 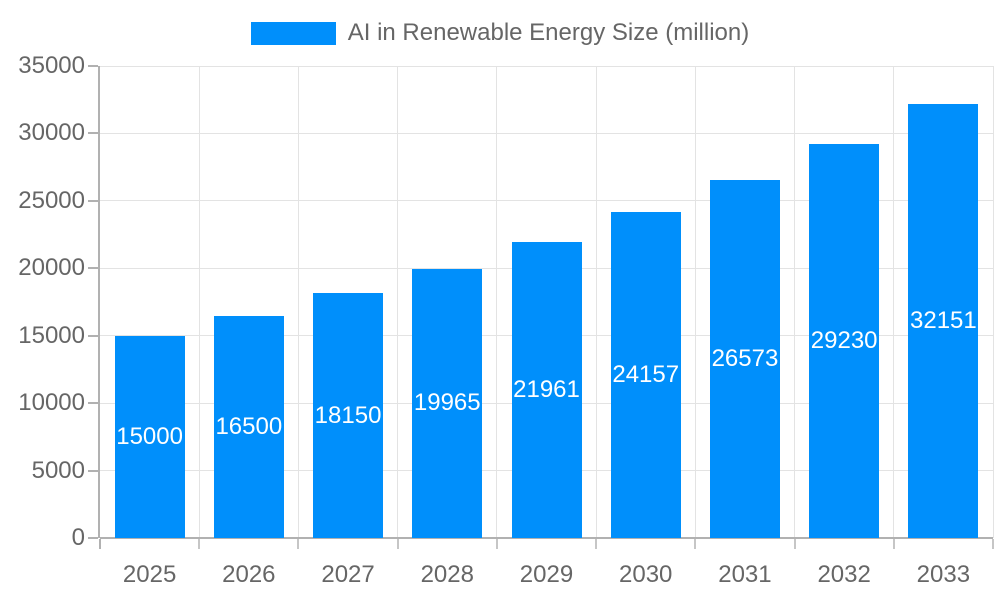 What do you see at coordinates (99, 302) in the screenshot?
I see `y-axis-line` at bounding box center [99, 302].